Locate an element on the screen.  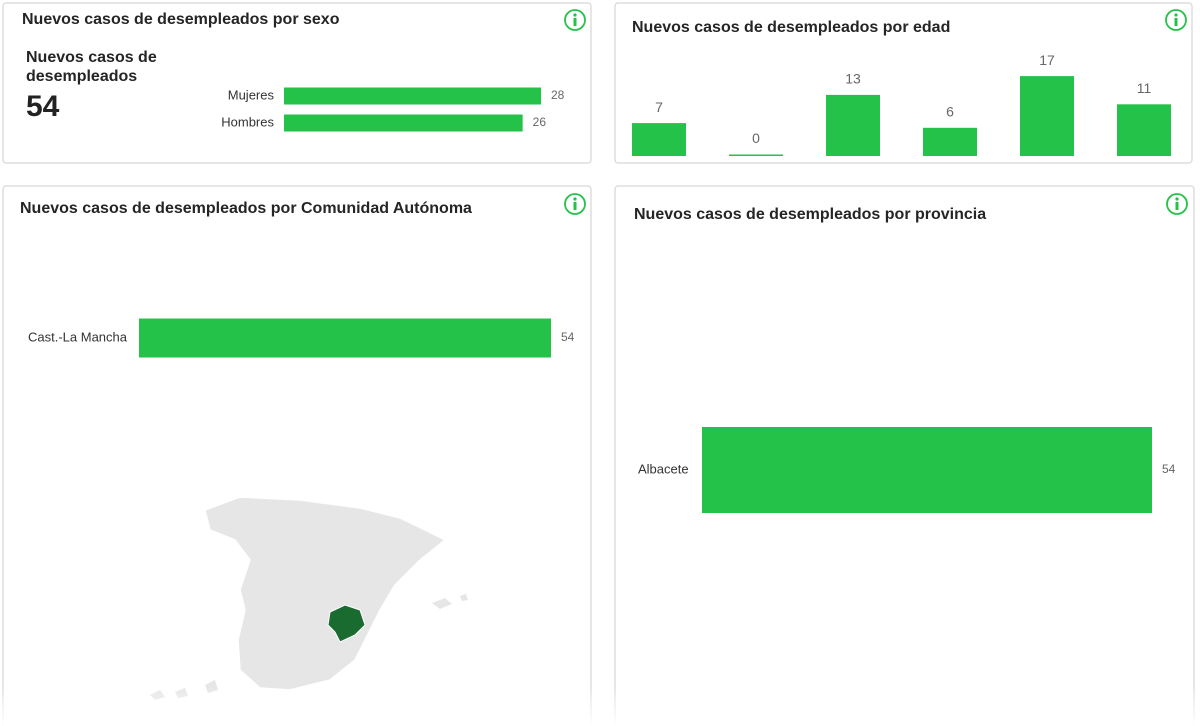
value-label: 28 is located at coordinates (558, 95).